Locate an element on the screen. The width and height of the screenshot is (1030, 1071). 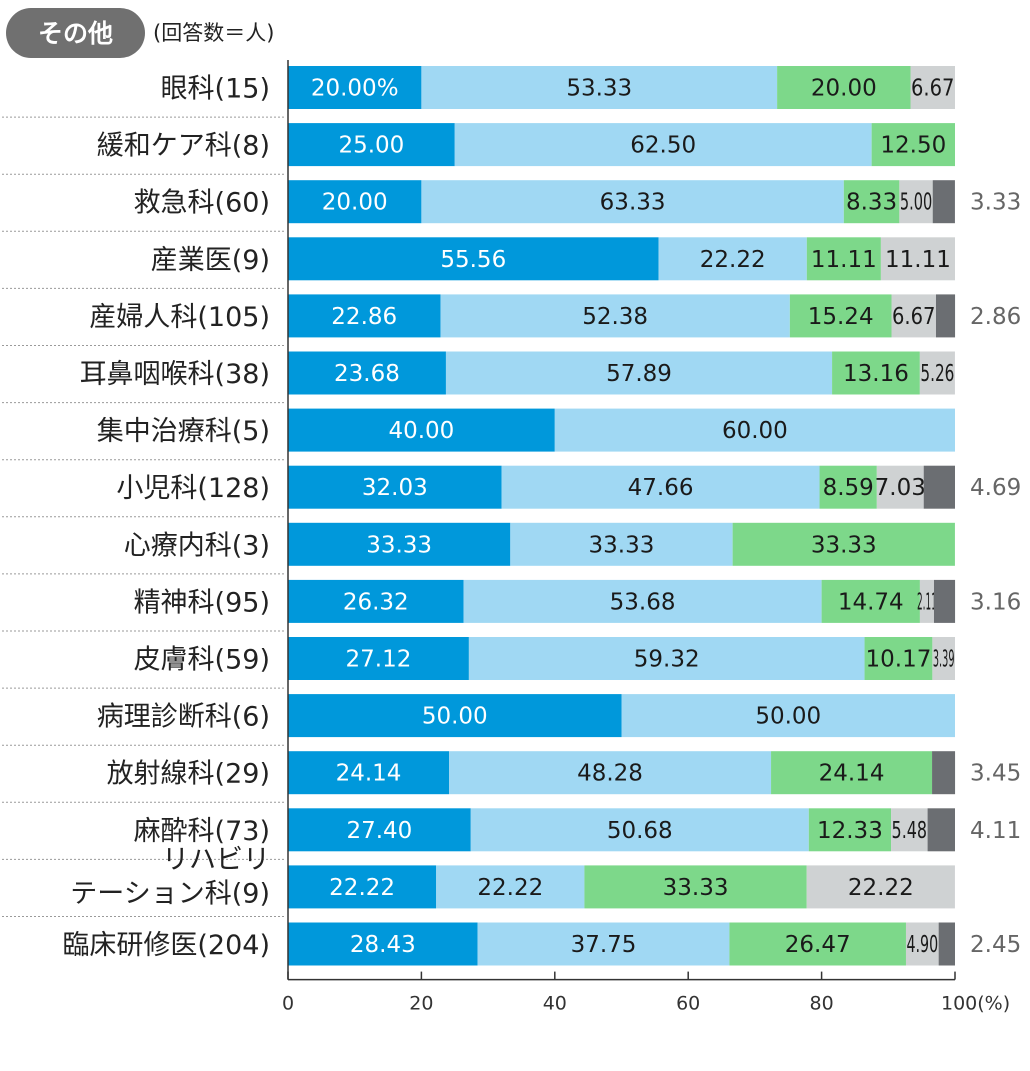
category-label: 皮膚科(59) is located at coordinates (202, 660).